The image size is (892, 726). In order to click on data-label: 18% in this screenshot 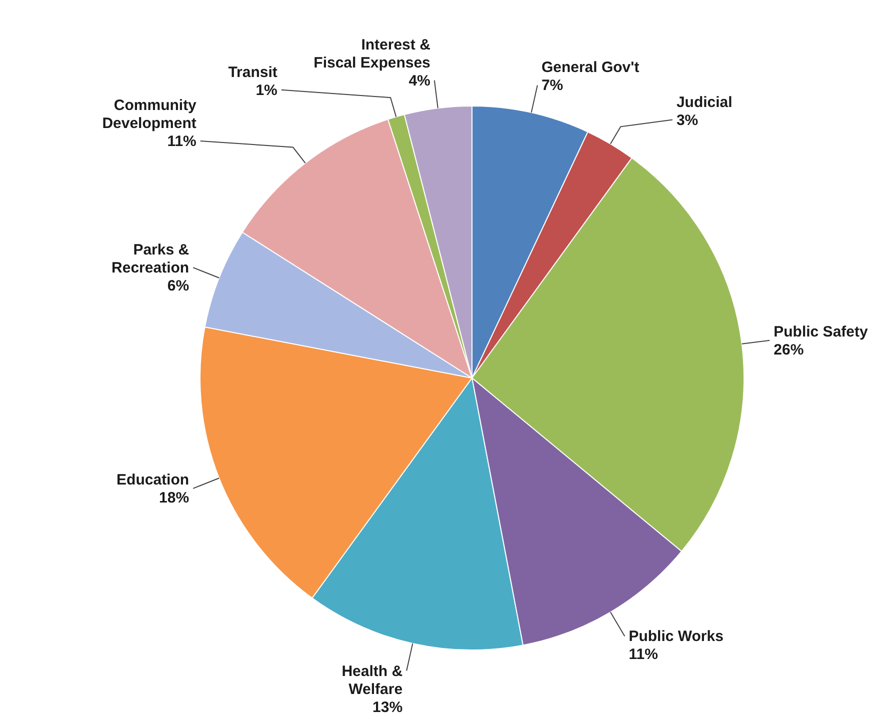, I will do `click(174, 497)`.